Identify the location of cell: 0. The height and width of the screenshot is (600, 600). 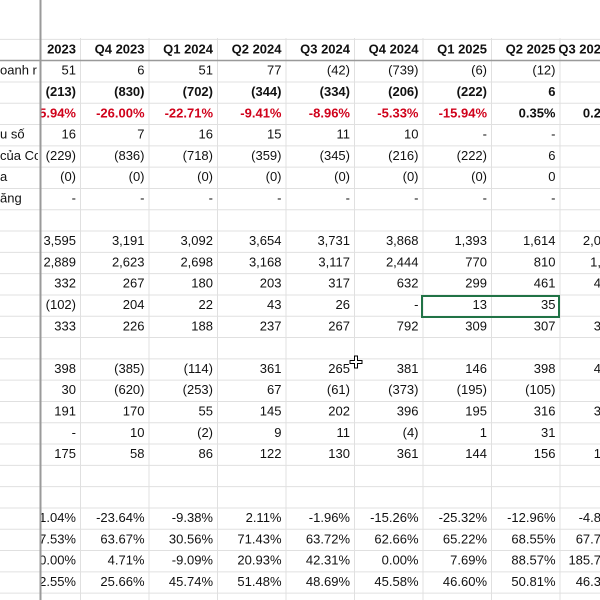
(551, 176).